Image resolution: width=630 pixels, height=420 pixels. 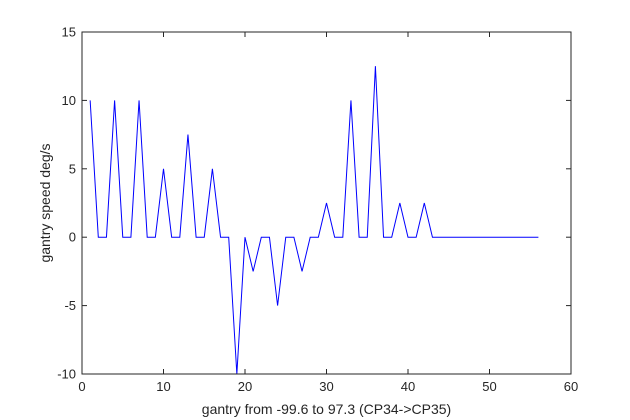 I want to click on y-tick-label: 15, so click(x=69, y=32).